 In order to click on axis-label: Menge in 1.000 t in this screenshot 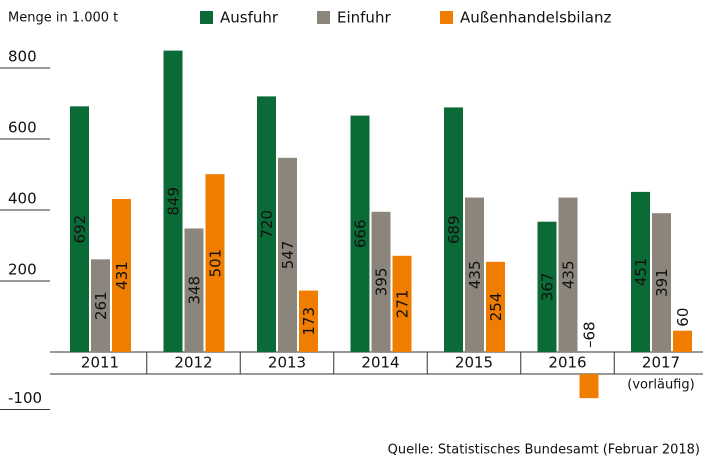, I will do `click(63, 18)`.